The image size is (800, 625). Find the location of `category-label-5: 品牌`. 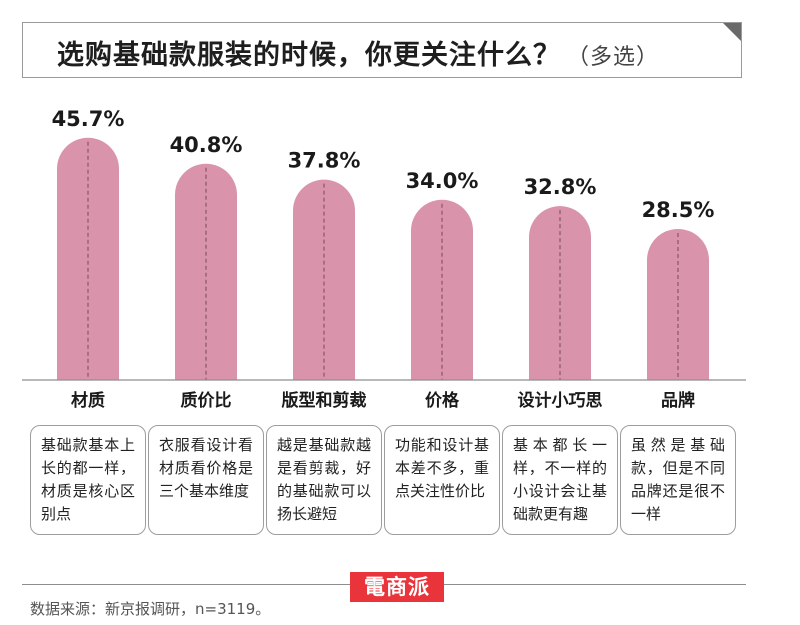

category-label-5: 品牌 is located at coordinates (678, 400).